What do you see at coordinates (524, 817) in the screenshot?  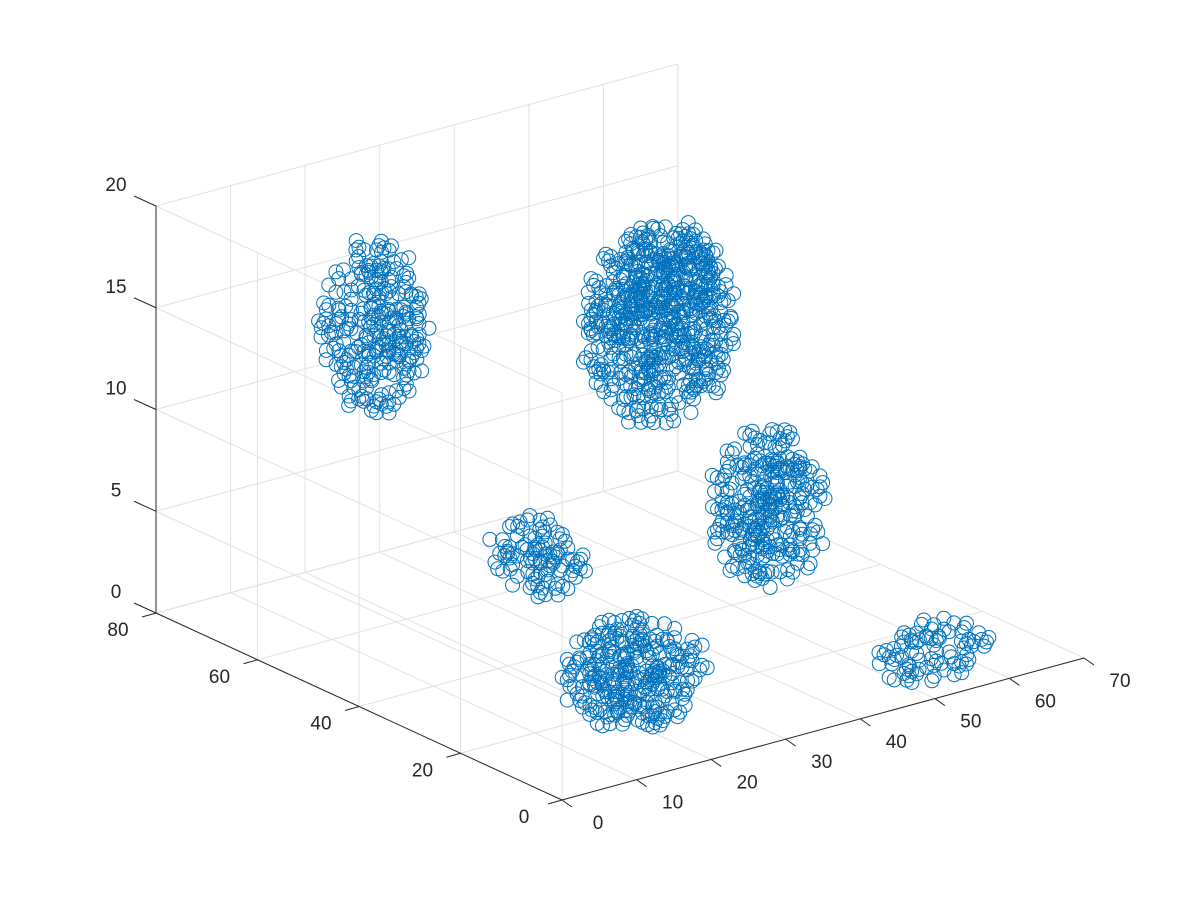 I see `y-tick-label: 0` at bounding box center [524, 817].